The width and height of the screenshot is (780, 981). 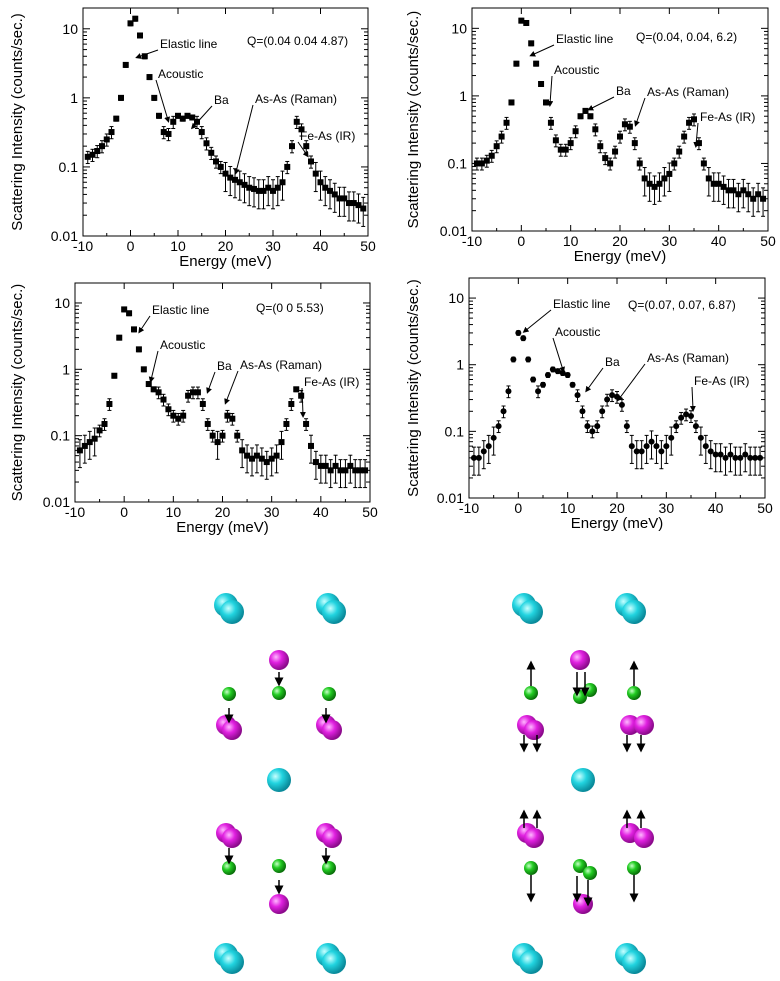 What do you see at coordinates (368, 246) in the screenshot?
I see `x-tick-label: 50` at bounding box center [368, 246].